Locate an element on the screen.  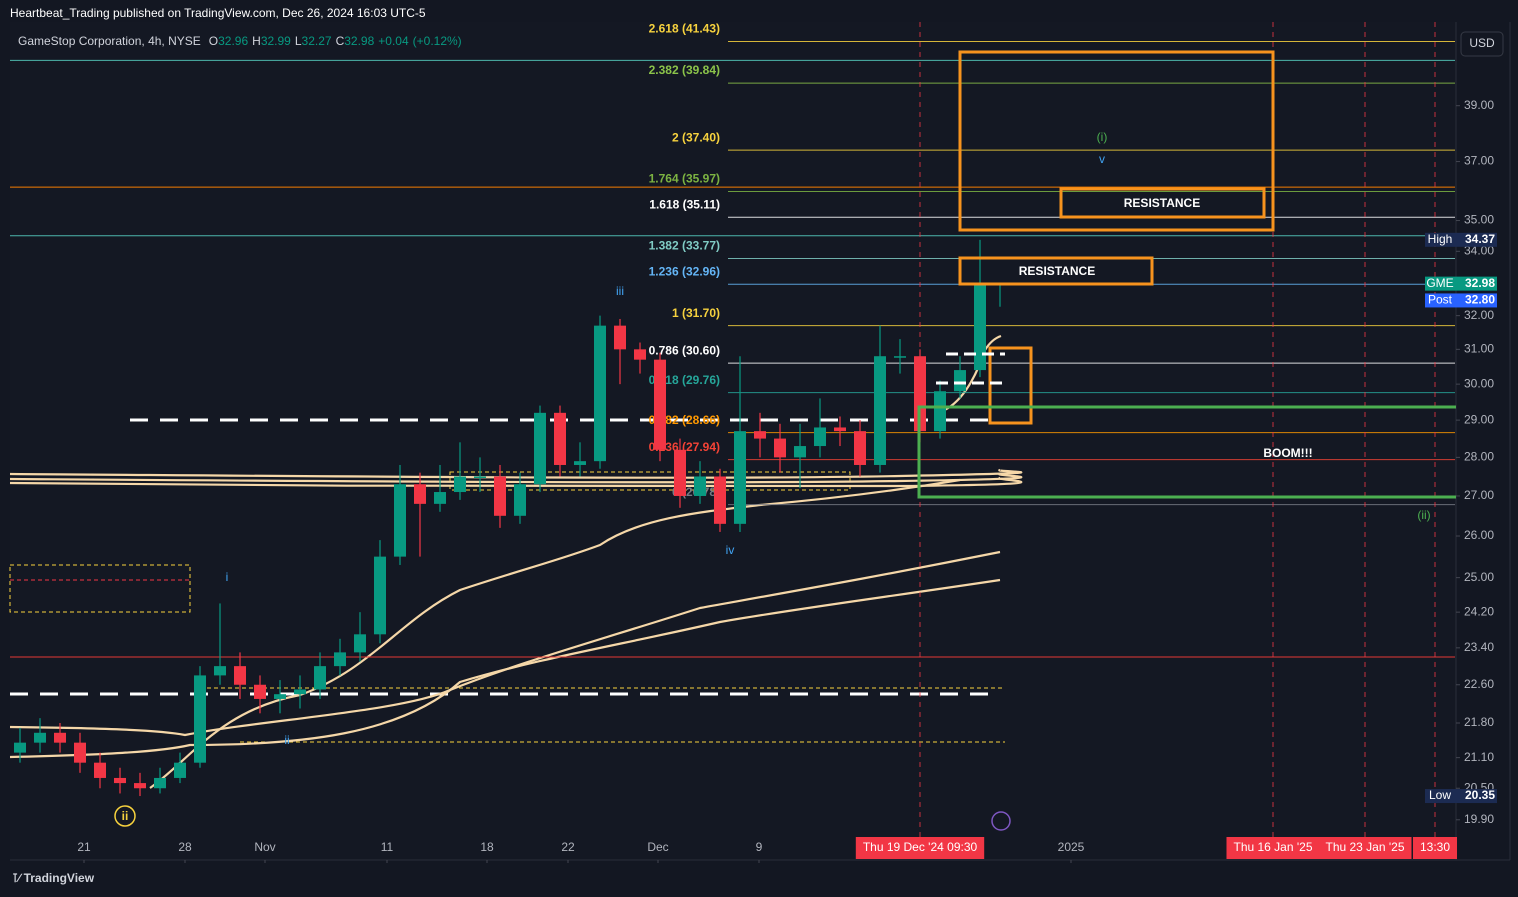
wave-label: v is located at coordinates (1102, 159).